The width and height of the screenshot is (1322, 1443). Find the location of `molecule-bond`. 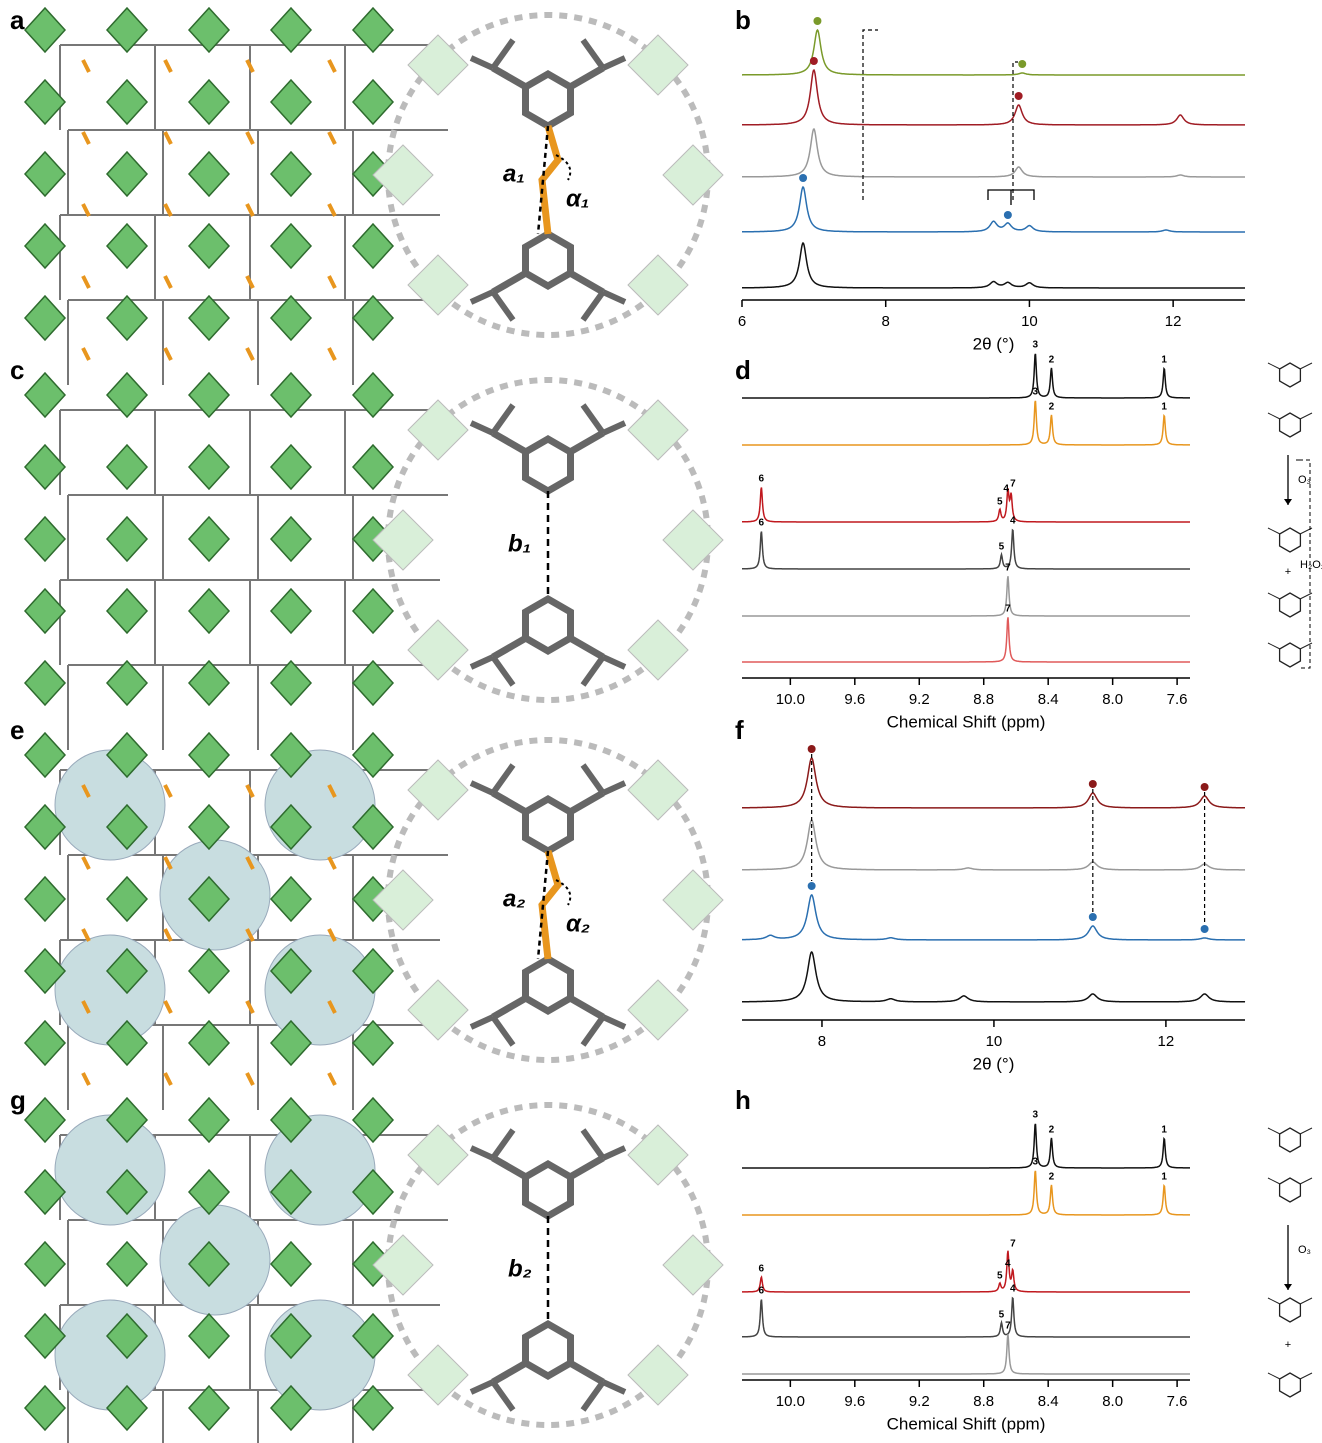

molecule-bond is located at coordinates (1306, 366).